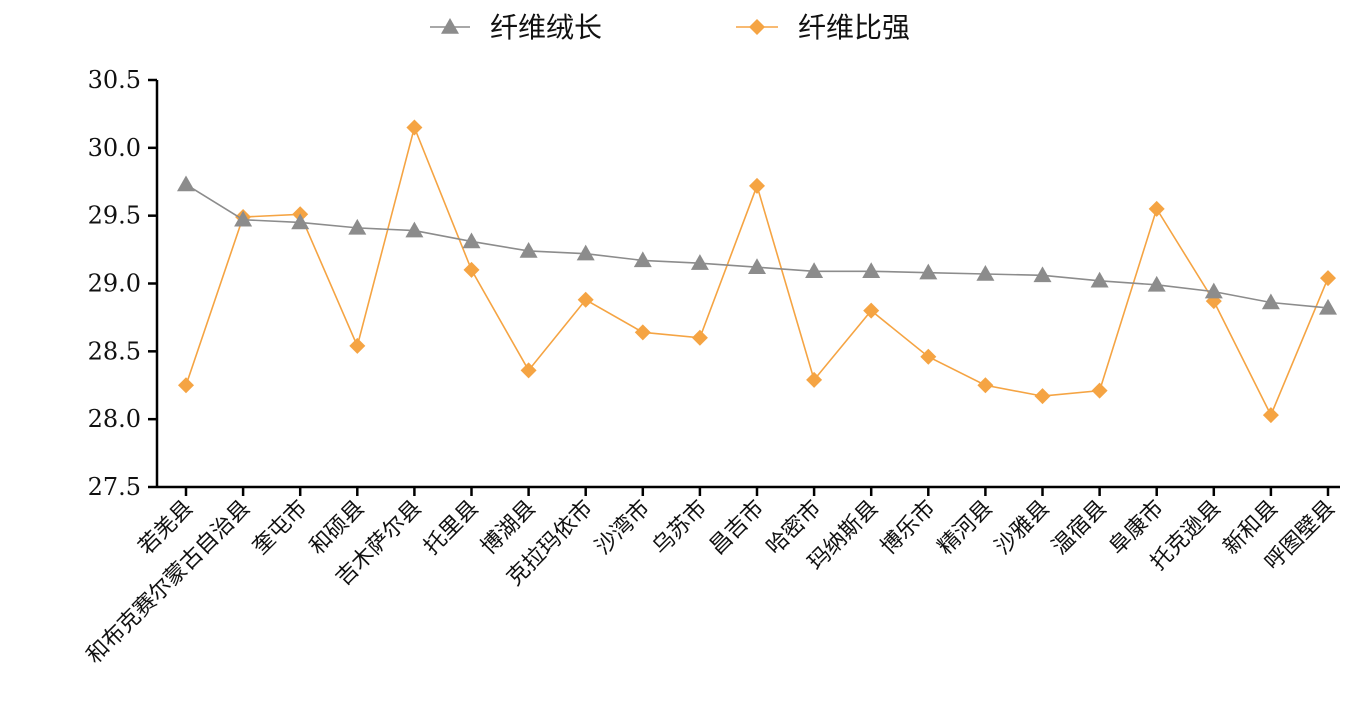 The width and height of the screenshot is (1366, 709). Describe the element at coordinates (737, 528) in the screenshot. I see `x-tick-label: 昌吉市` at that location.